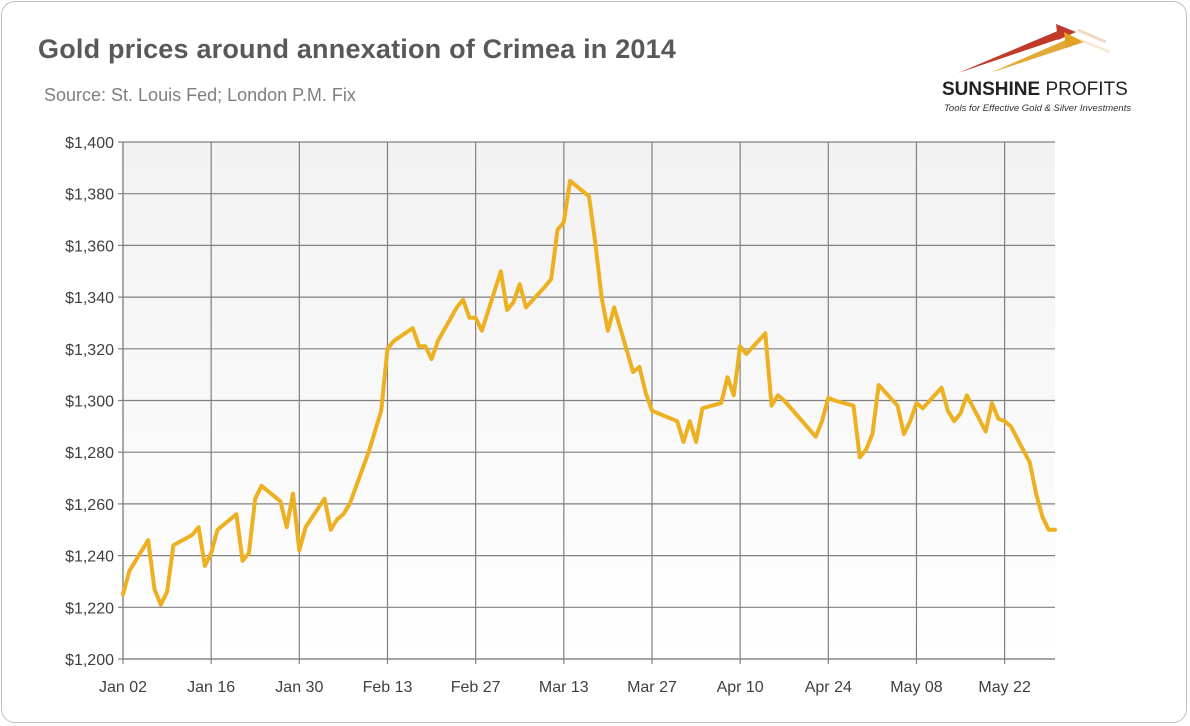 The height and width of the screenshot is (726, 1190). Describe the element at coordinates (89, 557) in the screenshot. I see `y-tick-label: $1,240` at that location.